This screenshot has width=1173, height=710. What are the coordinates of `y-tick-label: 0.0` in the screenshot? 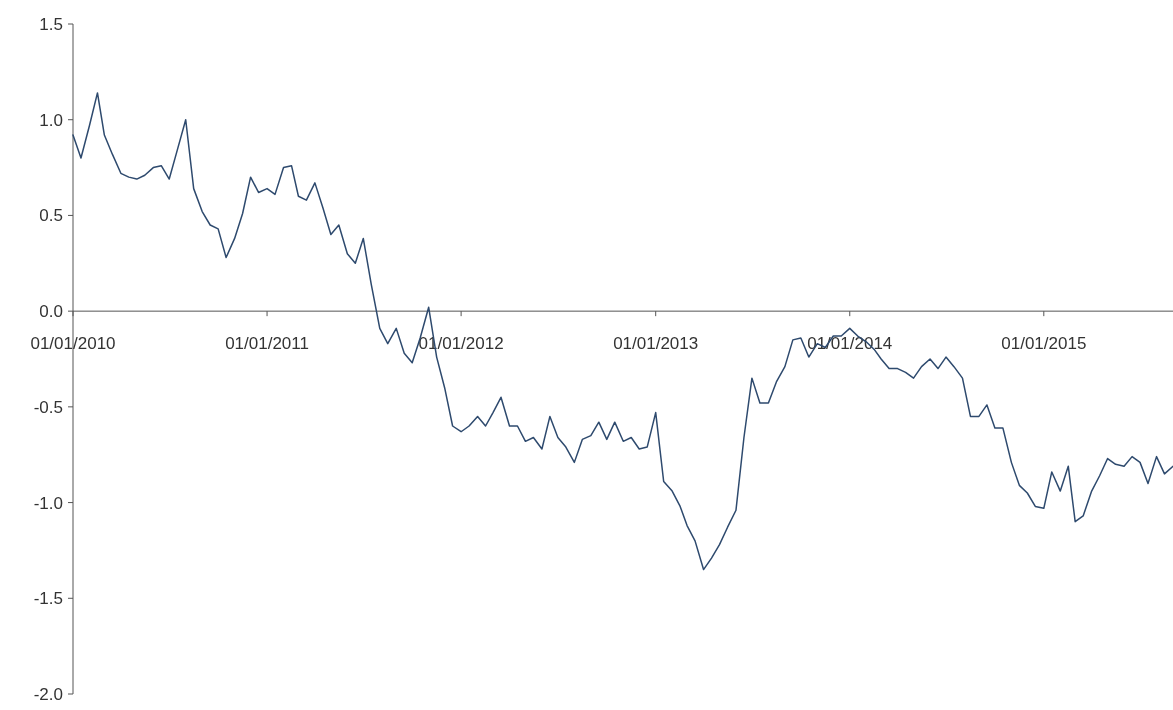 It's located at (51, 312).